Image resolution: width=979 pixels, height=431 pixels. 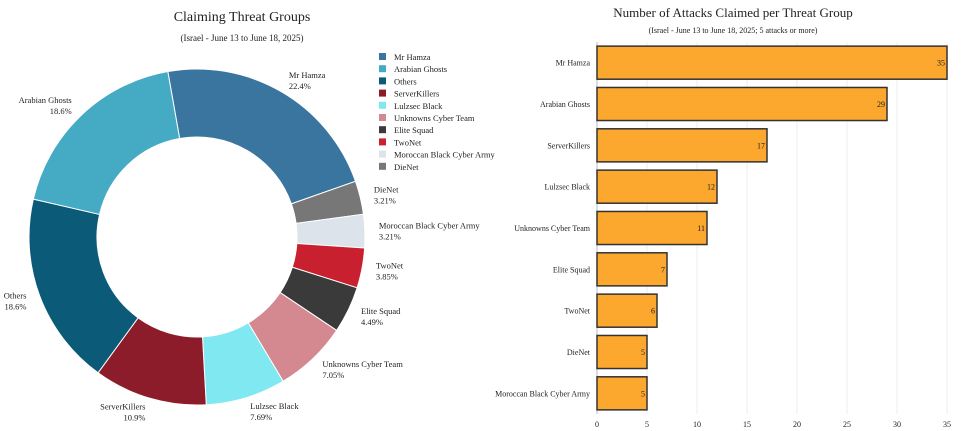 I want to click on slice-percent: 4.49%, so click(x=372, y=322).